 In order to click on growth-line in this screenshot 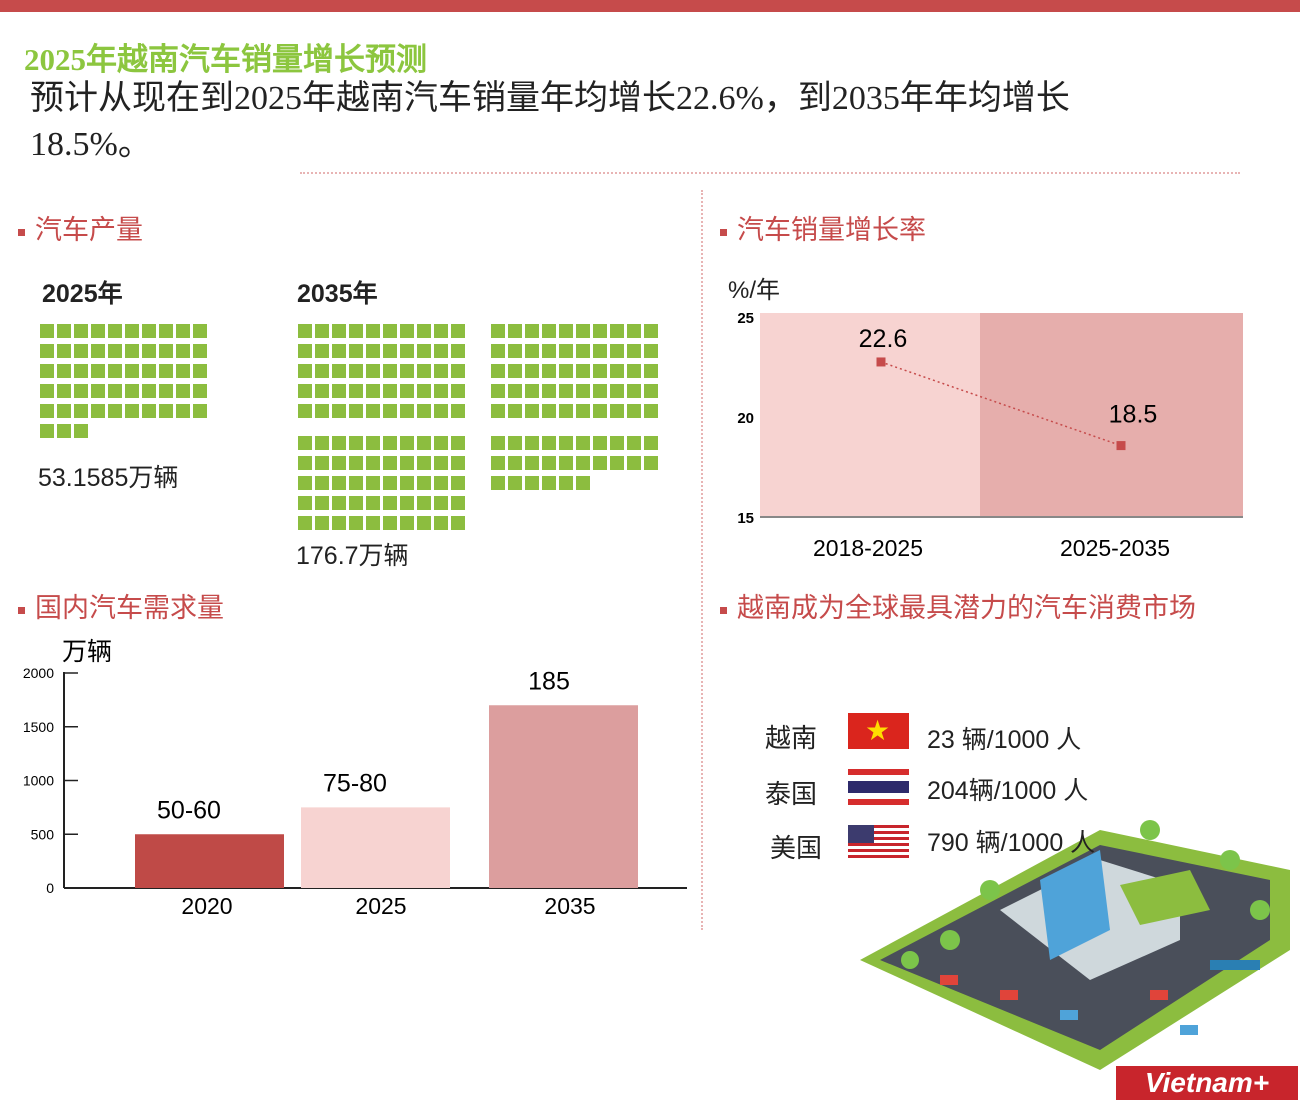, I will do `click(1001, 404)`.